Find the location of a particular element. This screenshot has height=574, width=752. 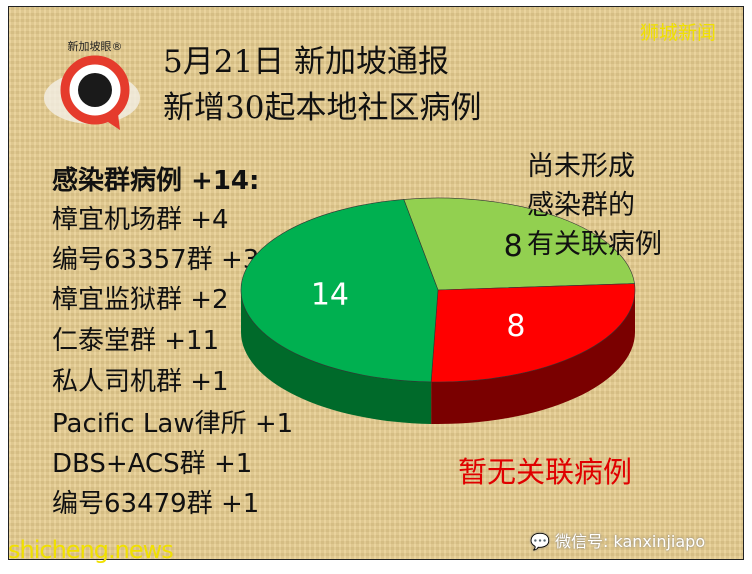

pie-data-label-2: 14 is located at coordinates (330, 295).